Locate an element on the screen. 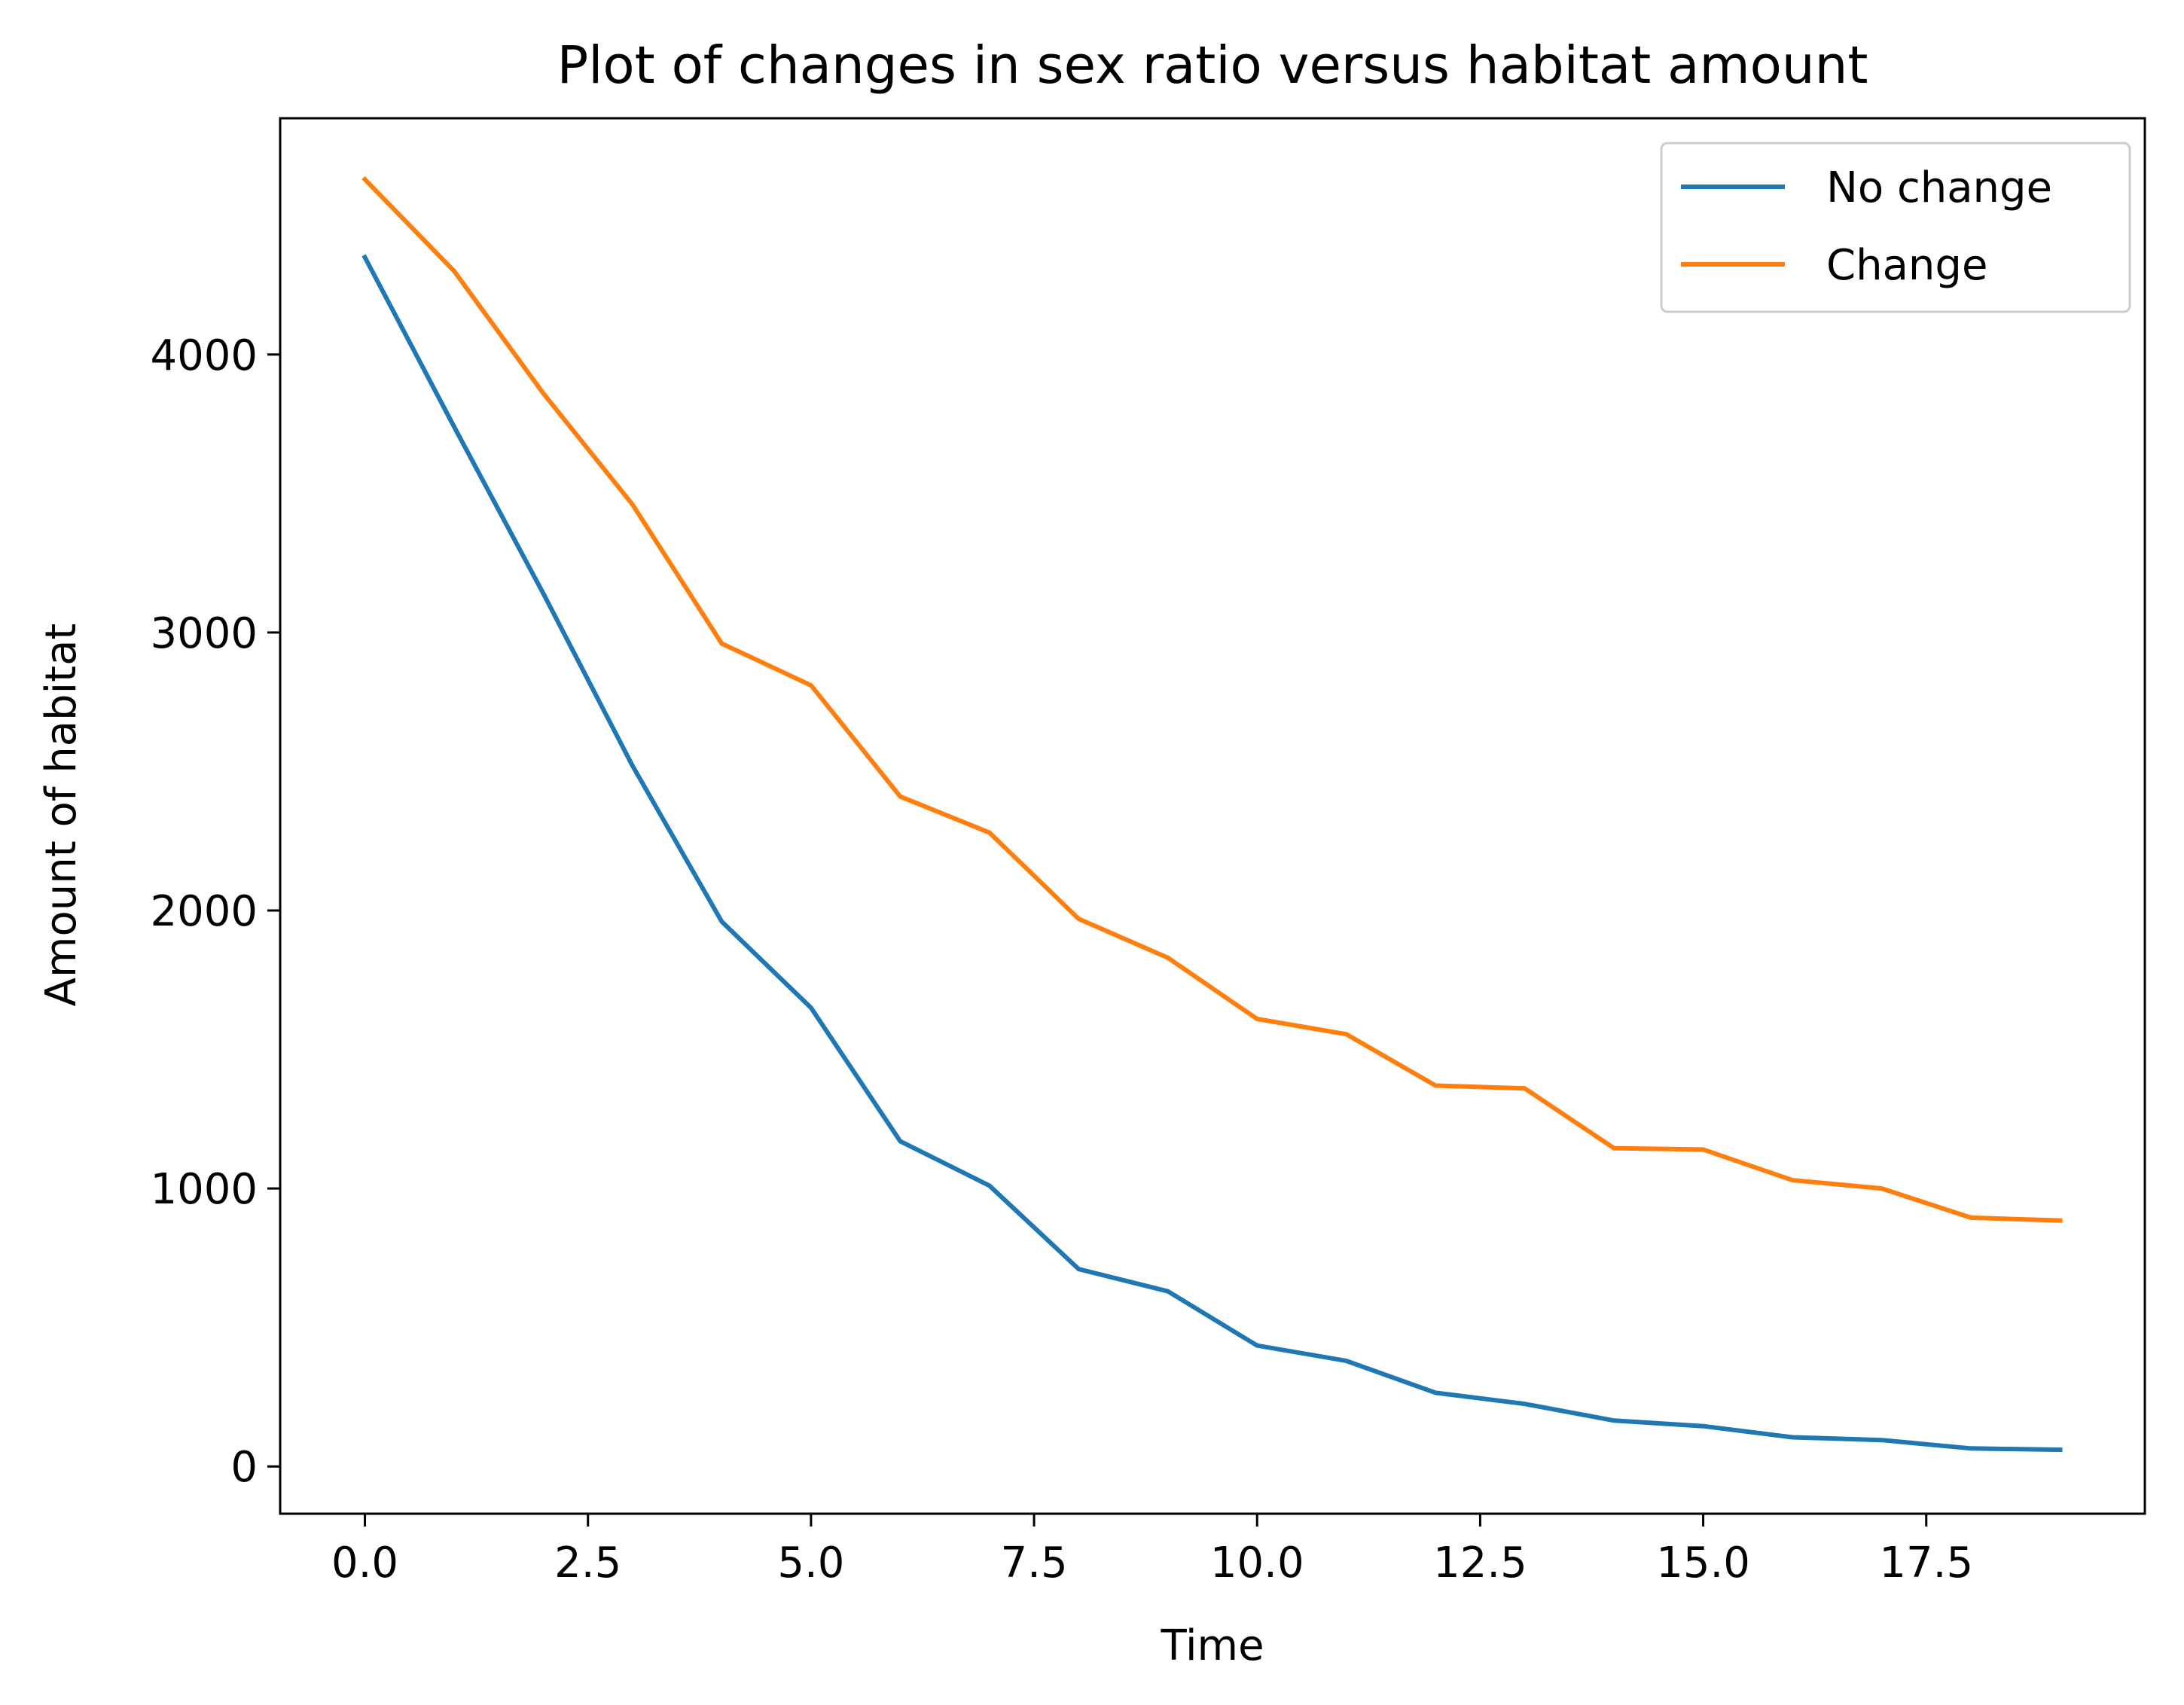 The image size is (2184, 1705). x-tick-label: 7.5 is located at coordinates (1034, 1563).